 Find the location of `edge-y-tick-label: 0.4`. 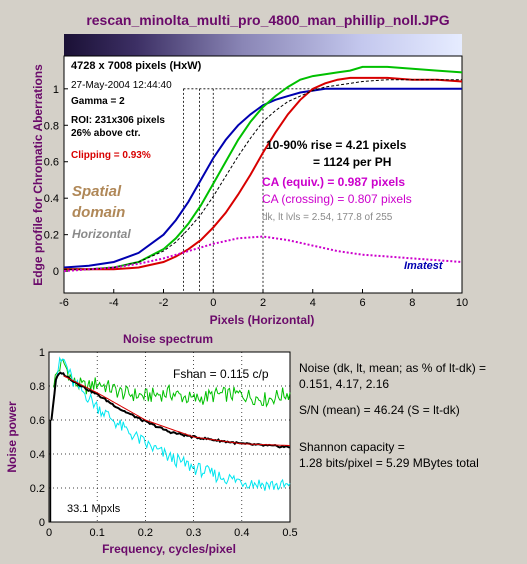

edge-y-tick-label: 0.4 is located at coordinates (51, 199).